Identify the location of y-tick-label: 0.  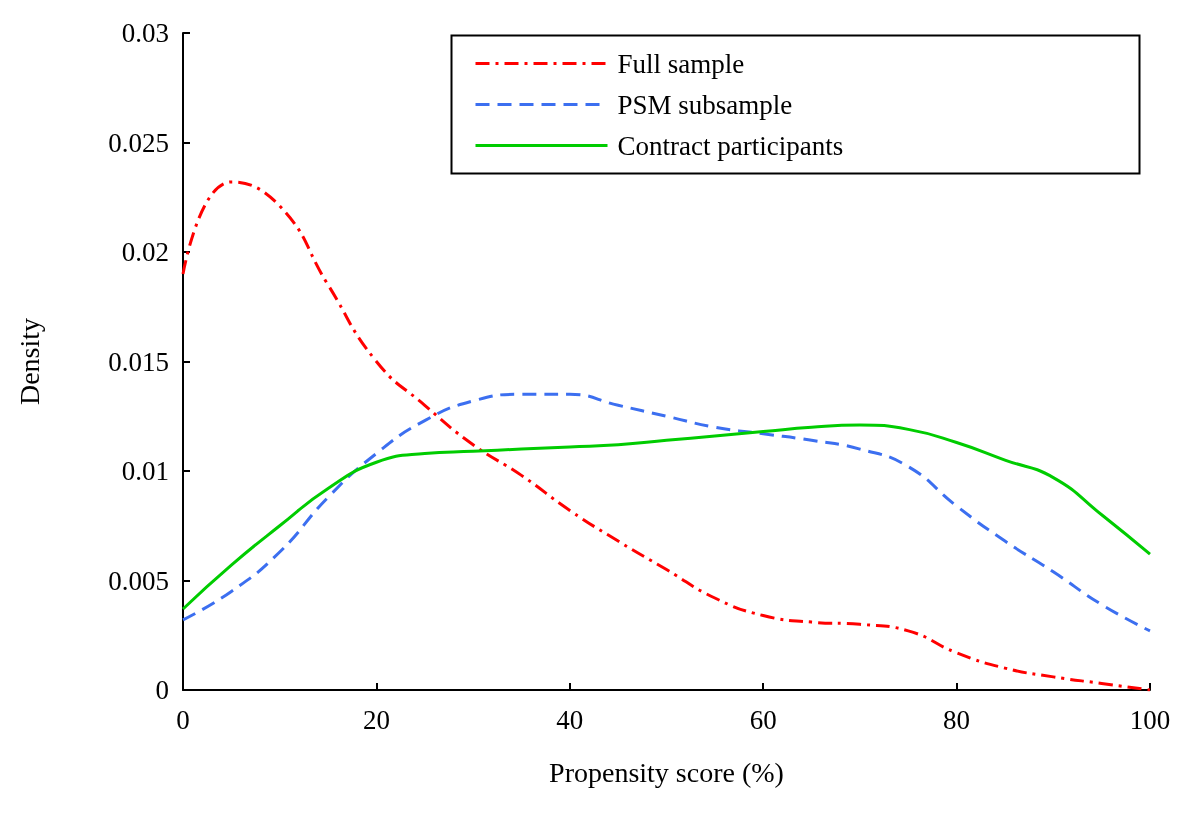
(162, 690).